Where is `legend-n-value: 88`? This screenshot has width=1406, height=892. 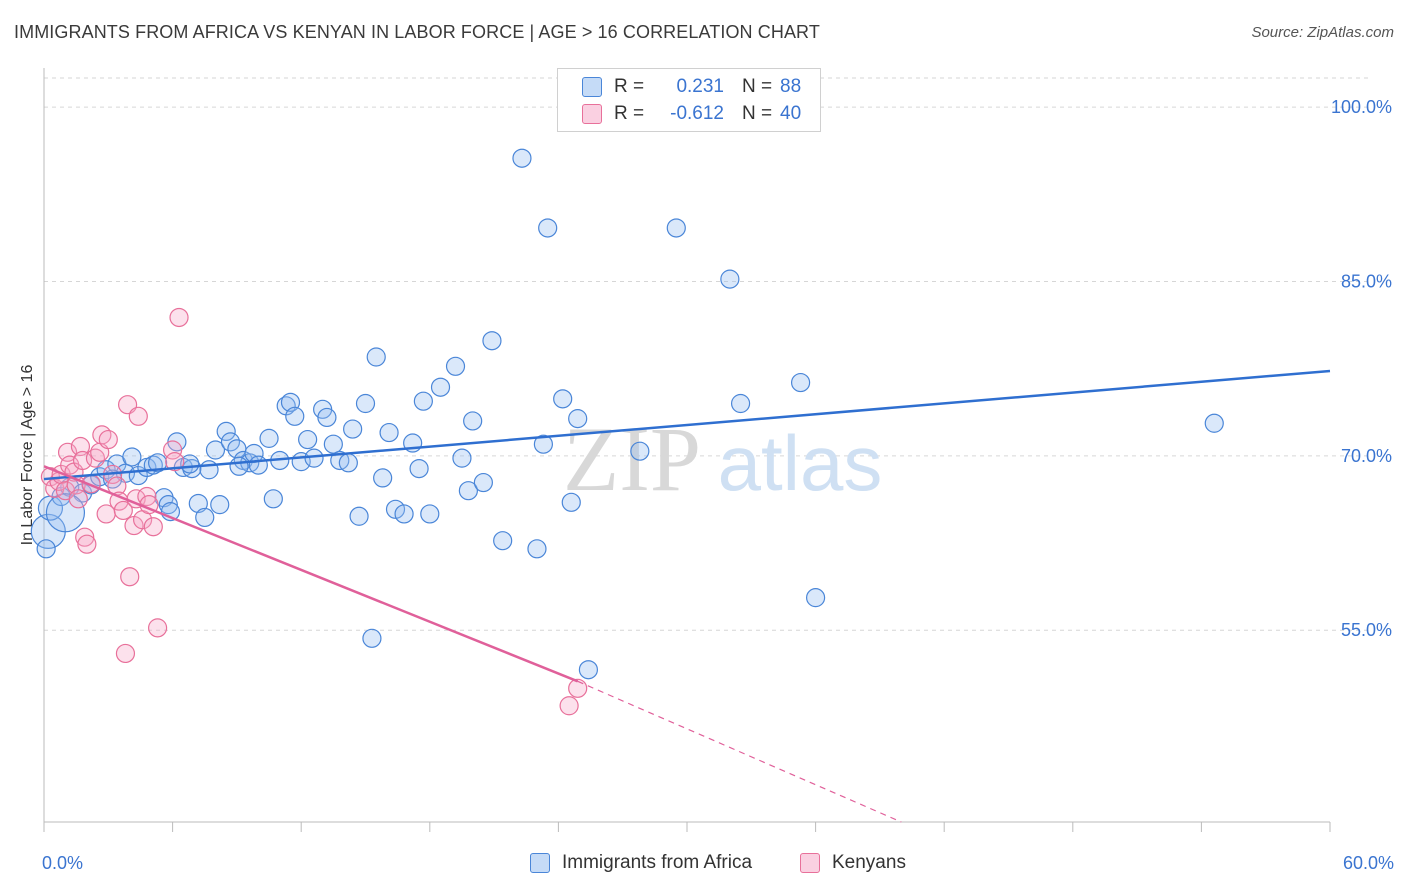
legend-n-value: 88 is located at coordinates (791, 86).